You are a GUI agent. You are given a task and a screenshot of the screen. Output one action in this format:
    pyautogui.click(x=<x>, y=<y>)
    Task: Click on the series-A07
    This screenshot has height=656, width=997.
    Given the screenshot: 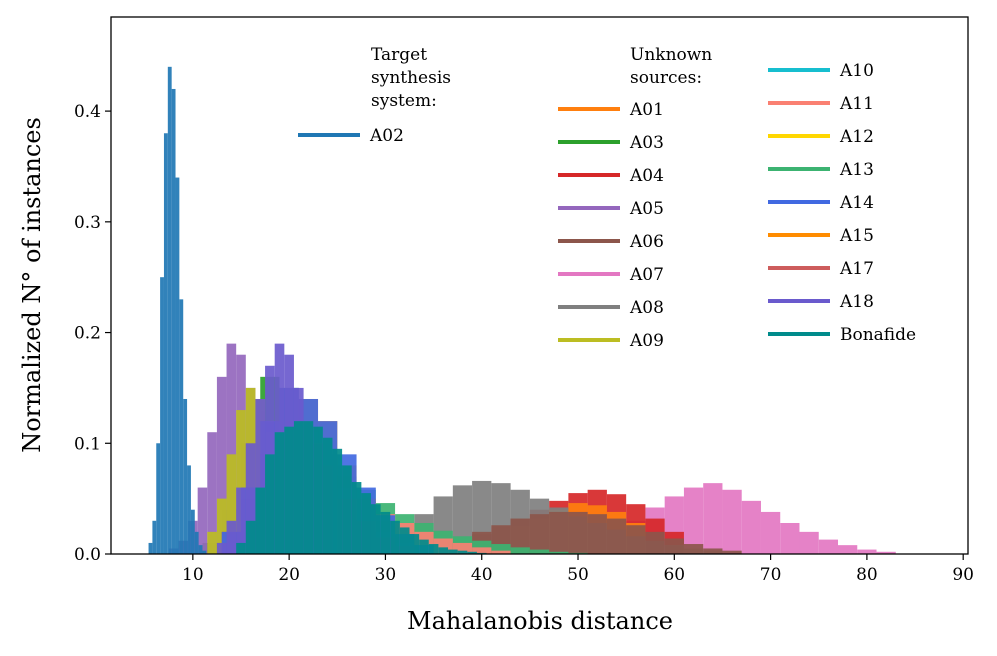 What is the action you would take?
    pyautogui.click(x=751, y=518)
    